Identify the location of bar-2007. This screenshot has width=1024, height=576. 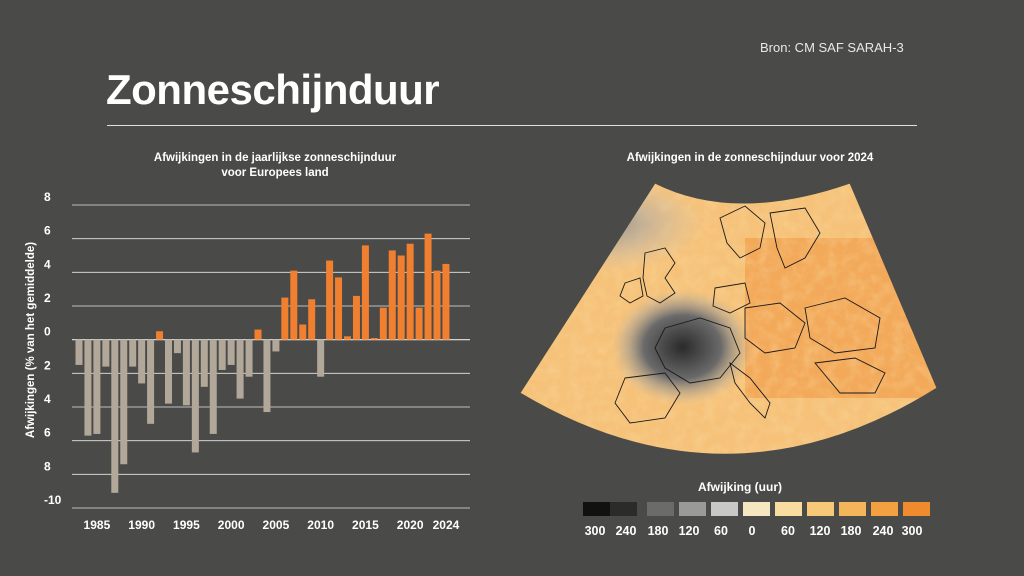
(294, 305).